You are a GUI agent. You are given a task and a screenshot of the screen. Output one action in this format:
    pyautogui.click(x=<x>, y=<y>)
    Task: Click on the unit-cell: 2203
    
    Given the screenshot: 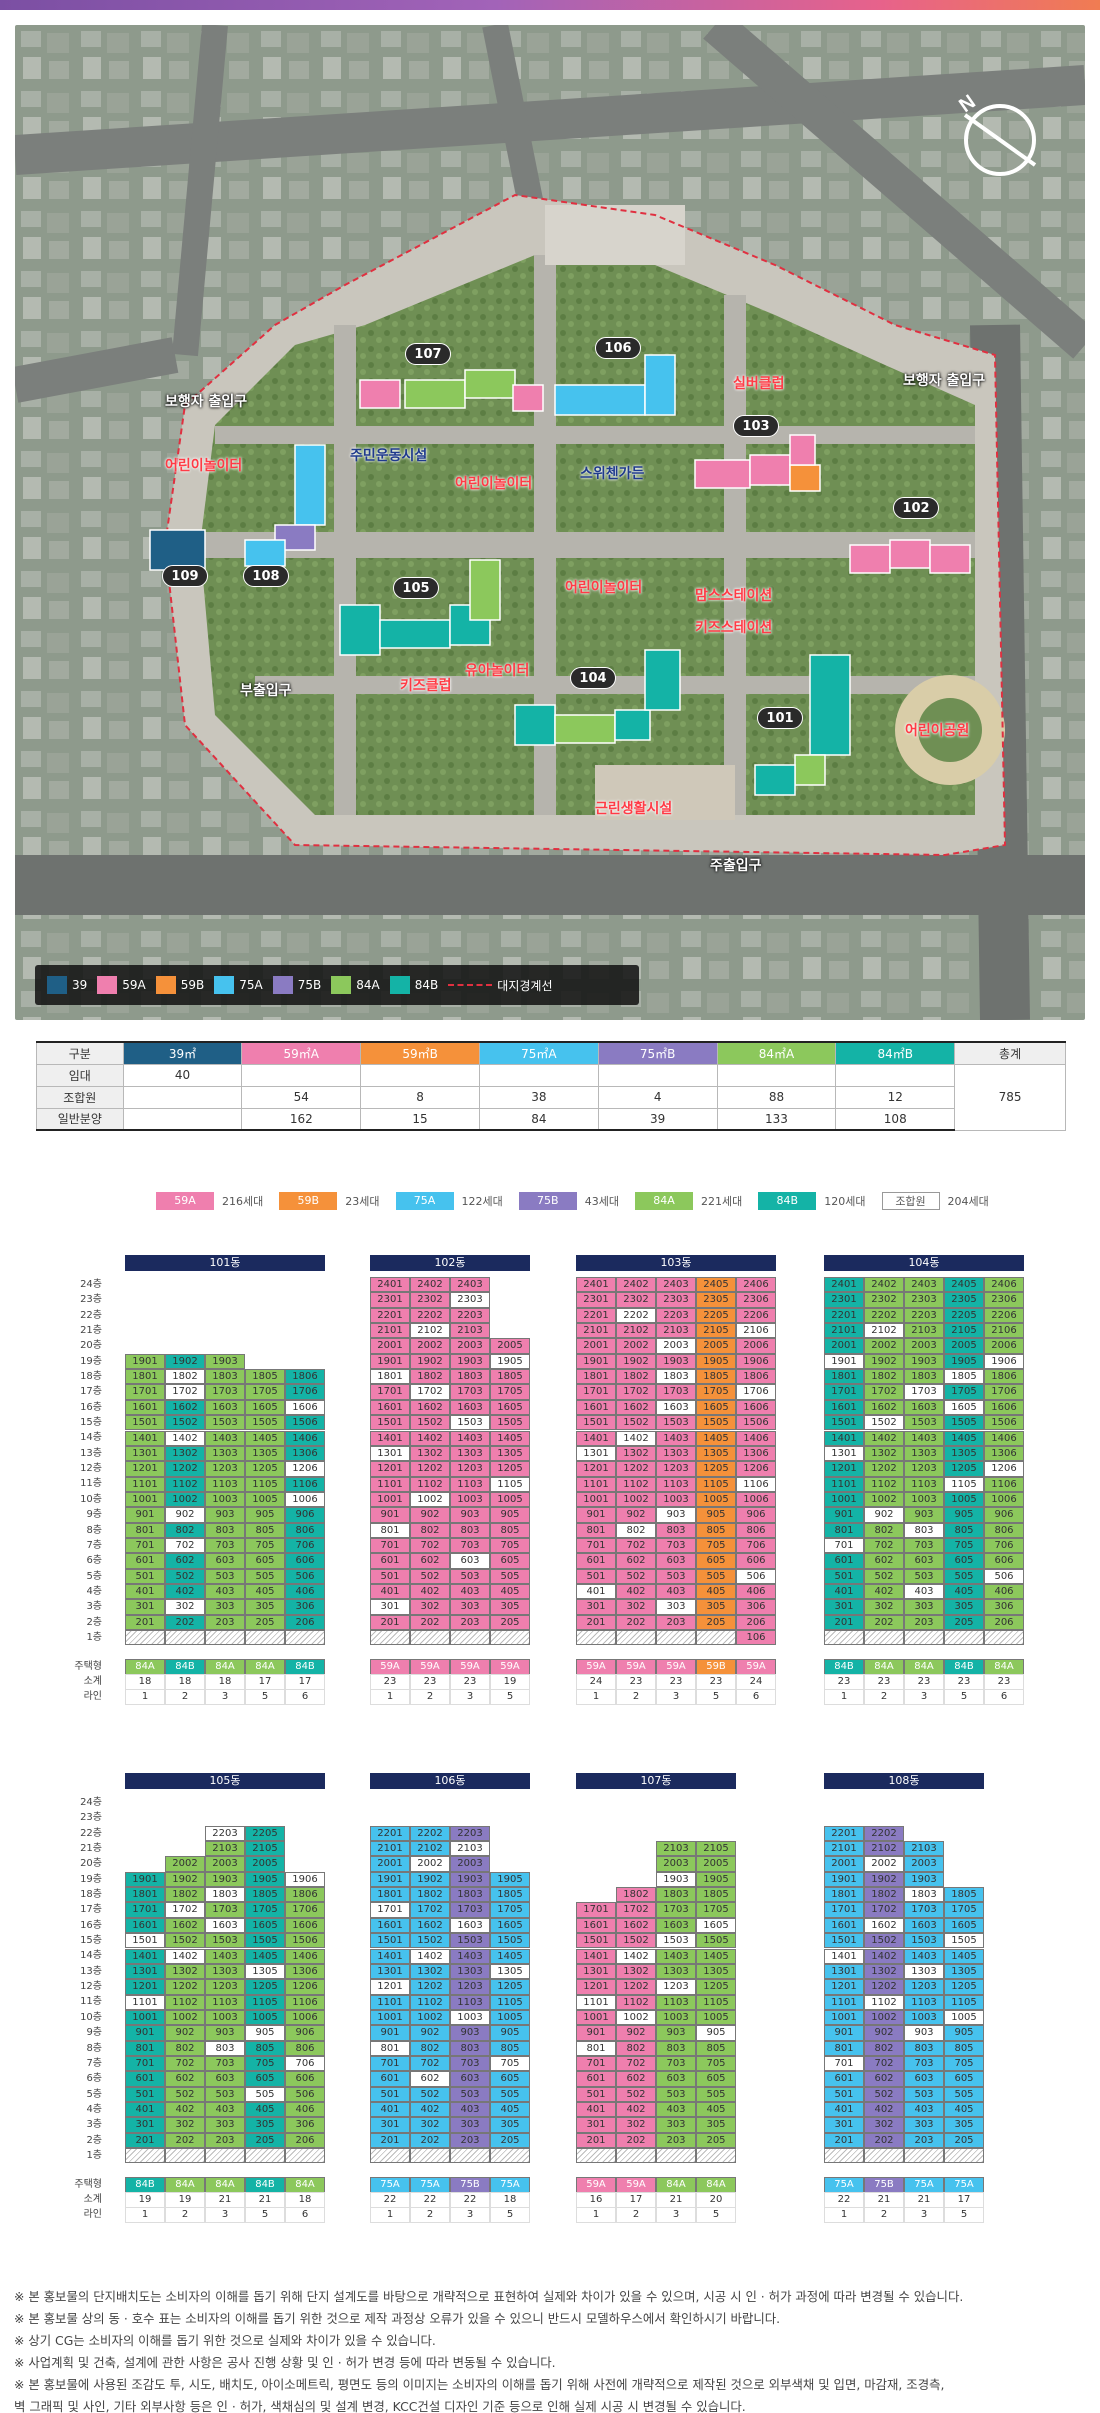 What is the action you would take?
    pyautogui.click(x=924, y=1315)
    